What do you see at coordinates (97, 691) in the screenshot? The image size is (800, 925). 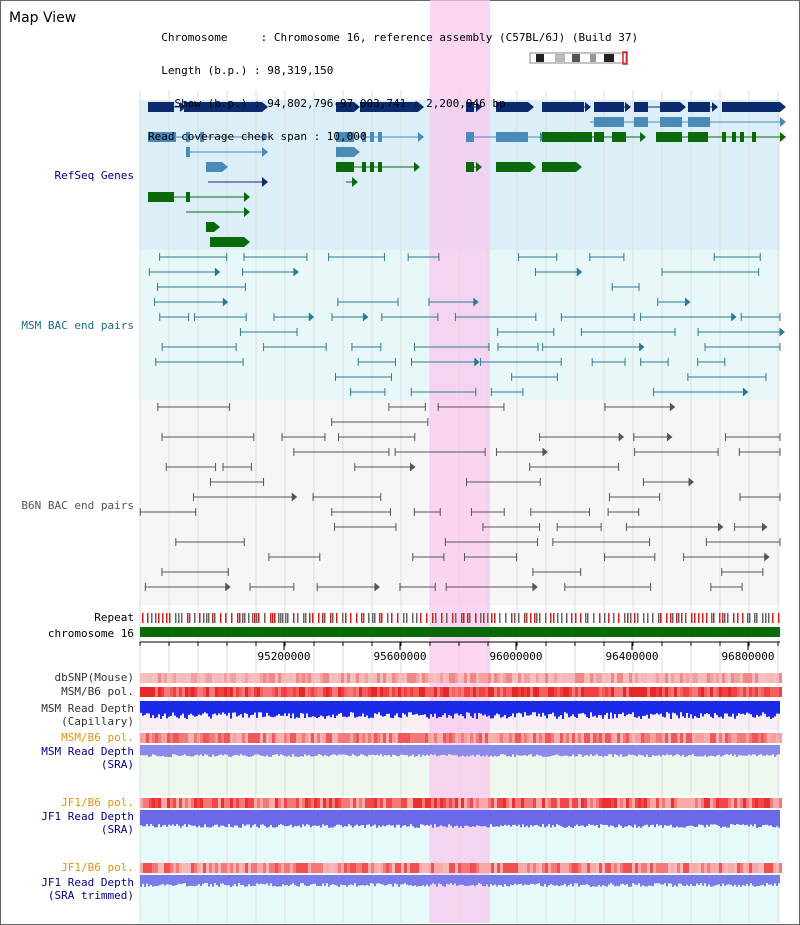 I see `track-label-msm-b6-pol: MSM/B6 pol.` at bounding box center [97, 691].